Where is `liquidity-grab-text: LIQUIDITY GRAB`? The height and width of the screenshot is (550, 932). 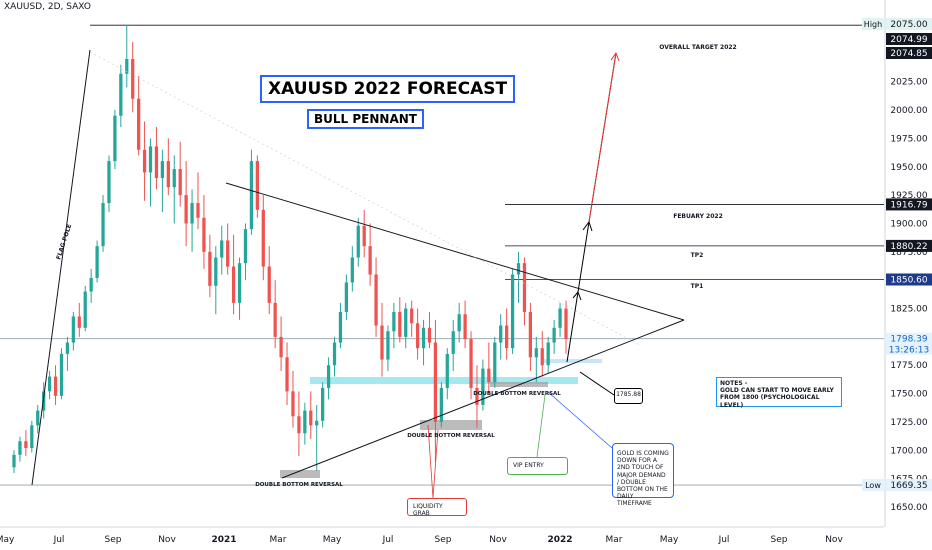
liquidity-grab-text: LIQUIDITY GRAB is located at coordinates (428, 510).